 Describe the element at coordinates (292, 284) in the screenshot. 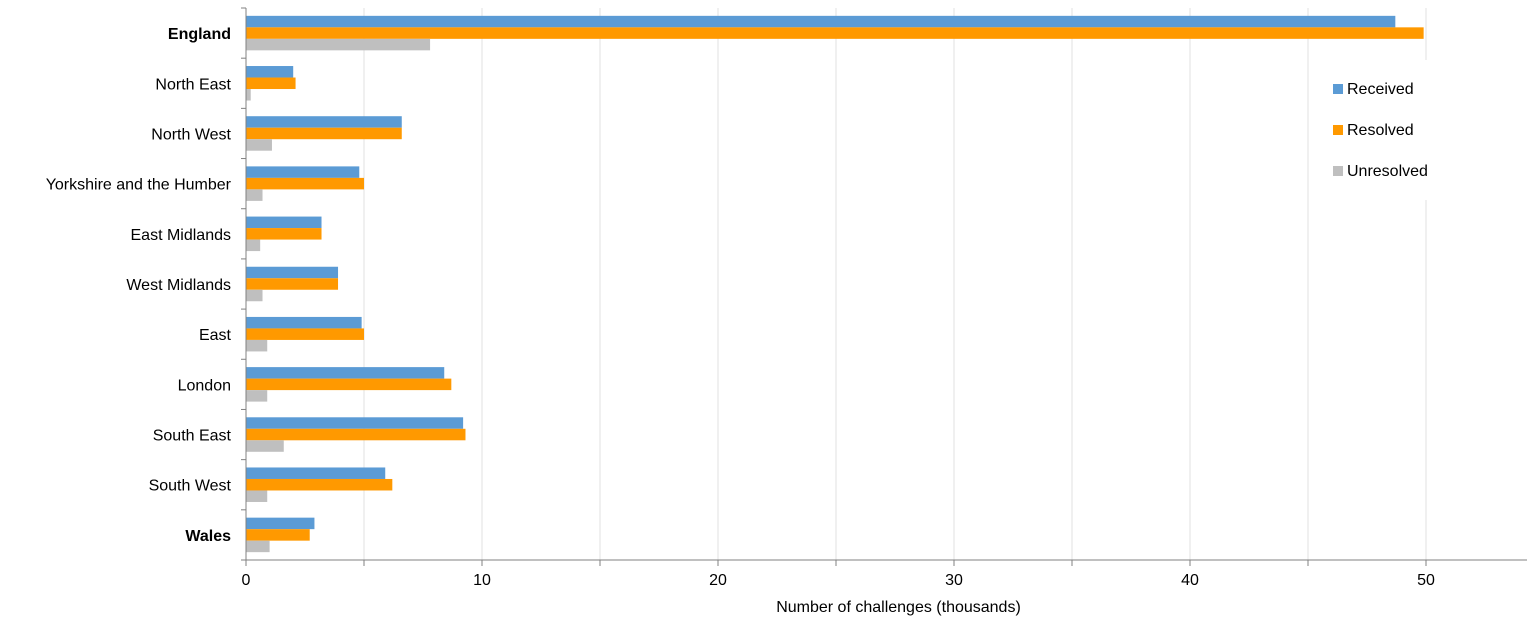

I see `bar-resolved-west-midlands` at that location.